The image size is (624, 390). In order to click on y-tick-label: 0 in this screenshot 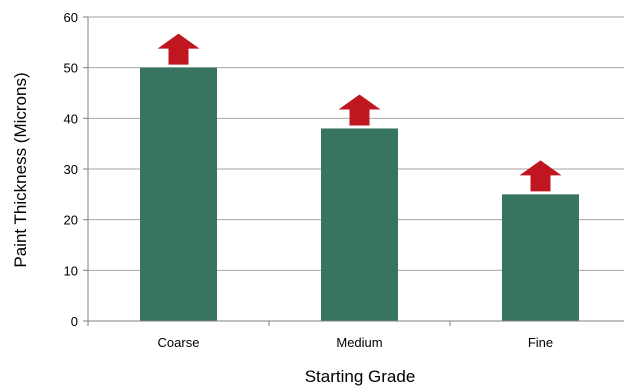, I will do `click(74, 321)`.